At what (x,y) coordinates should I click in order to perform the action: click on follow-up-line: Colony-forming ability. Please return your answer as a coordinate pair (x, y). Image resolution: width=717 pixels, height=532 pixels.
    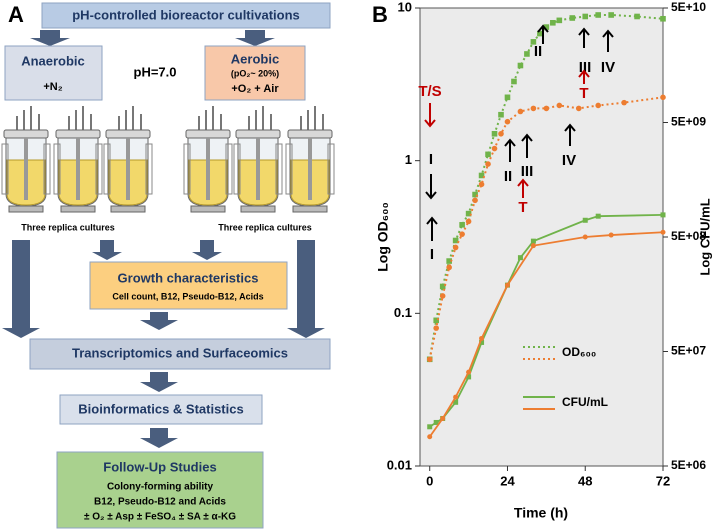
    Looking at the image, I should click on (160, 487).